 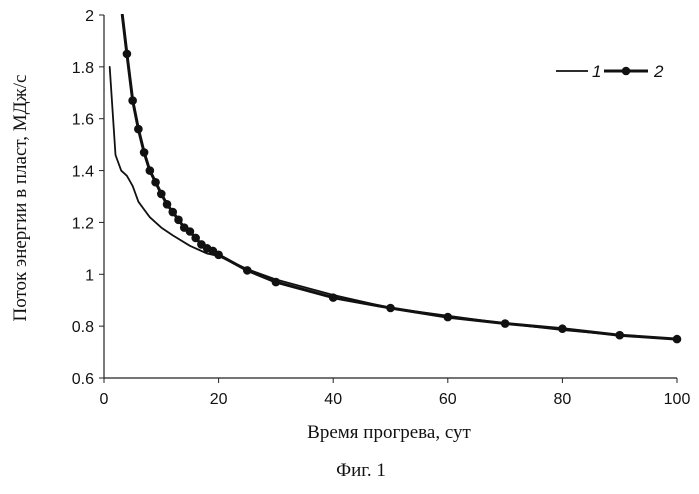 I want to click on legend-label-1: 1, so click(x=596, y=71).